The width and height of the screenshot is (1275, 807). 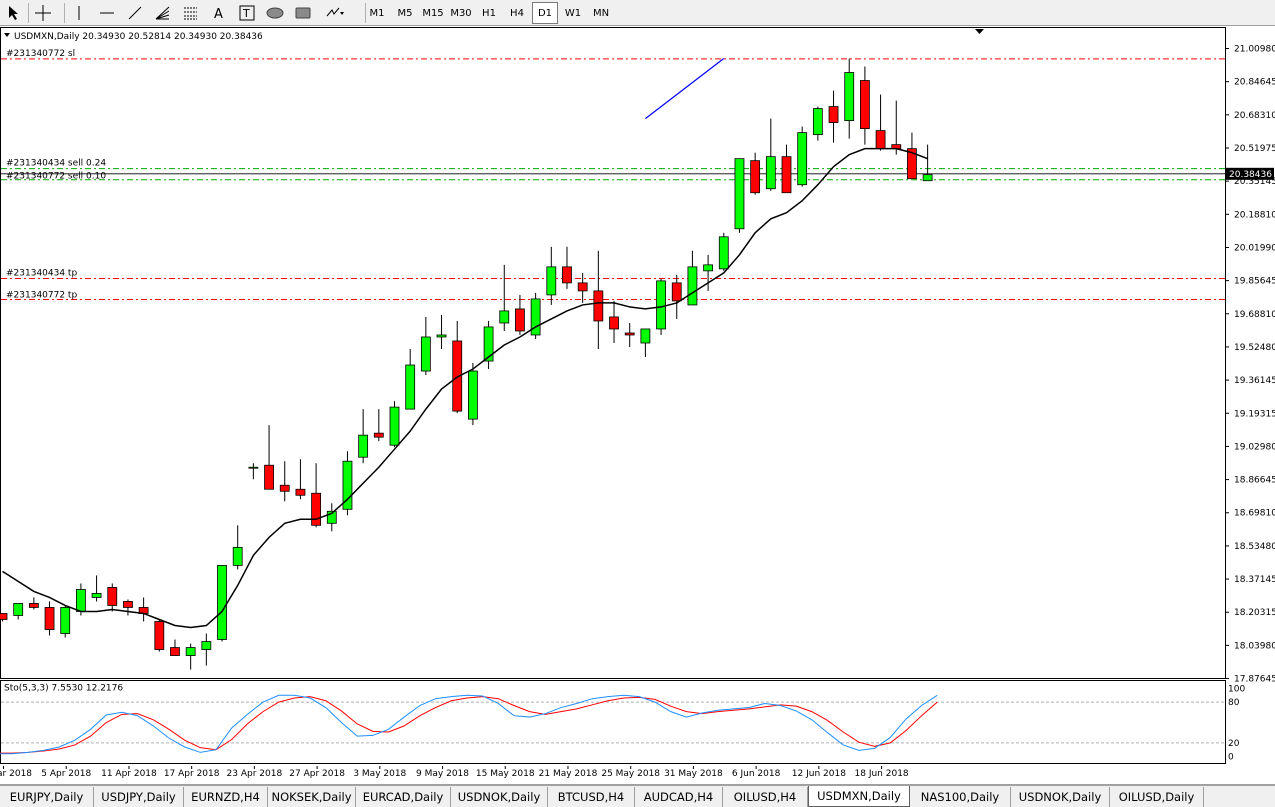 What do you see at coordinates (63, 689) in the screenshot?
I see `indicator-label: Sto(5,3,3) 7.5530 12.2176` at bounding box center [63, 689].